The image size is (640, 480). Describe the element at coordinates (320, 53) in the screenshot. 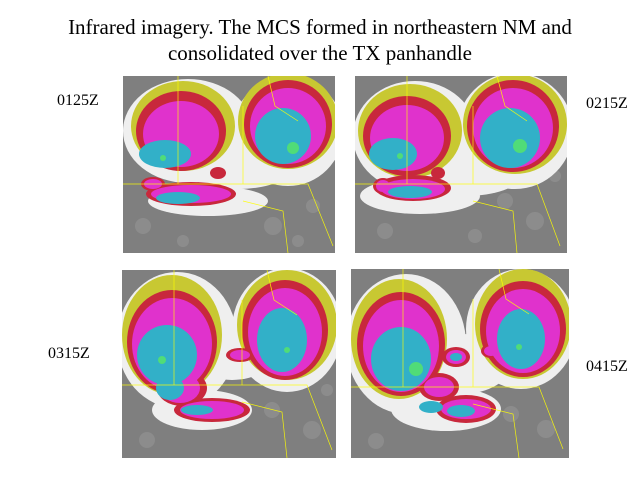

I see `title-line-2: consolidated over the TX panhandle` at that location.